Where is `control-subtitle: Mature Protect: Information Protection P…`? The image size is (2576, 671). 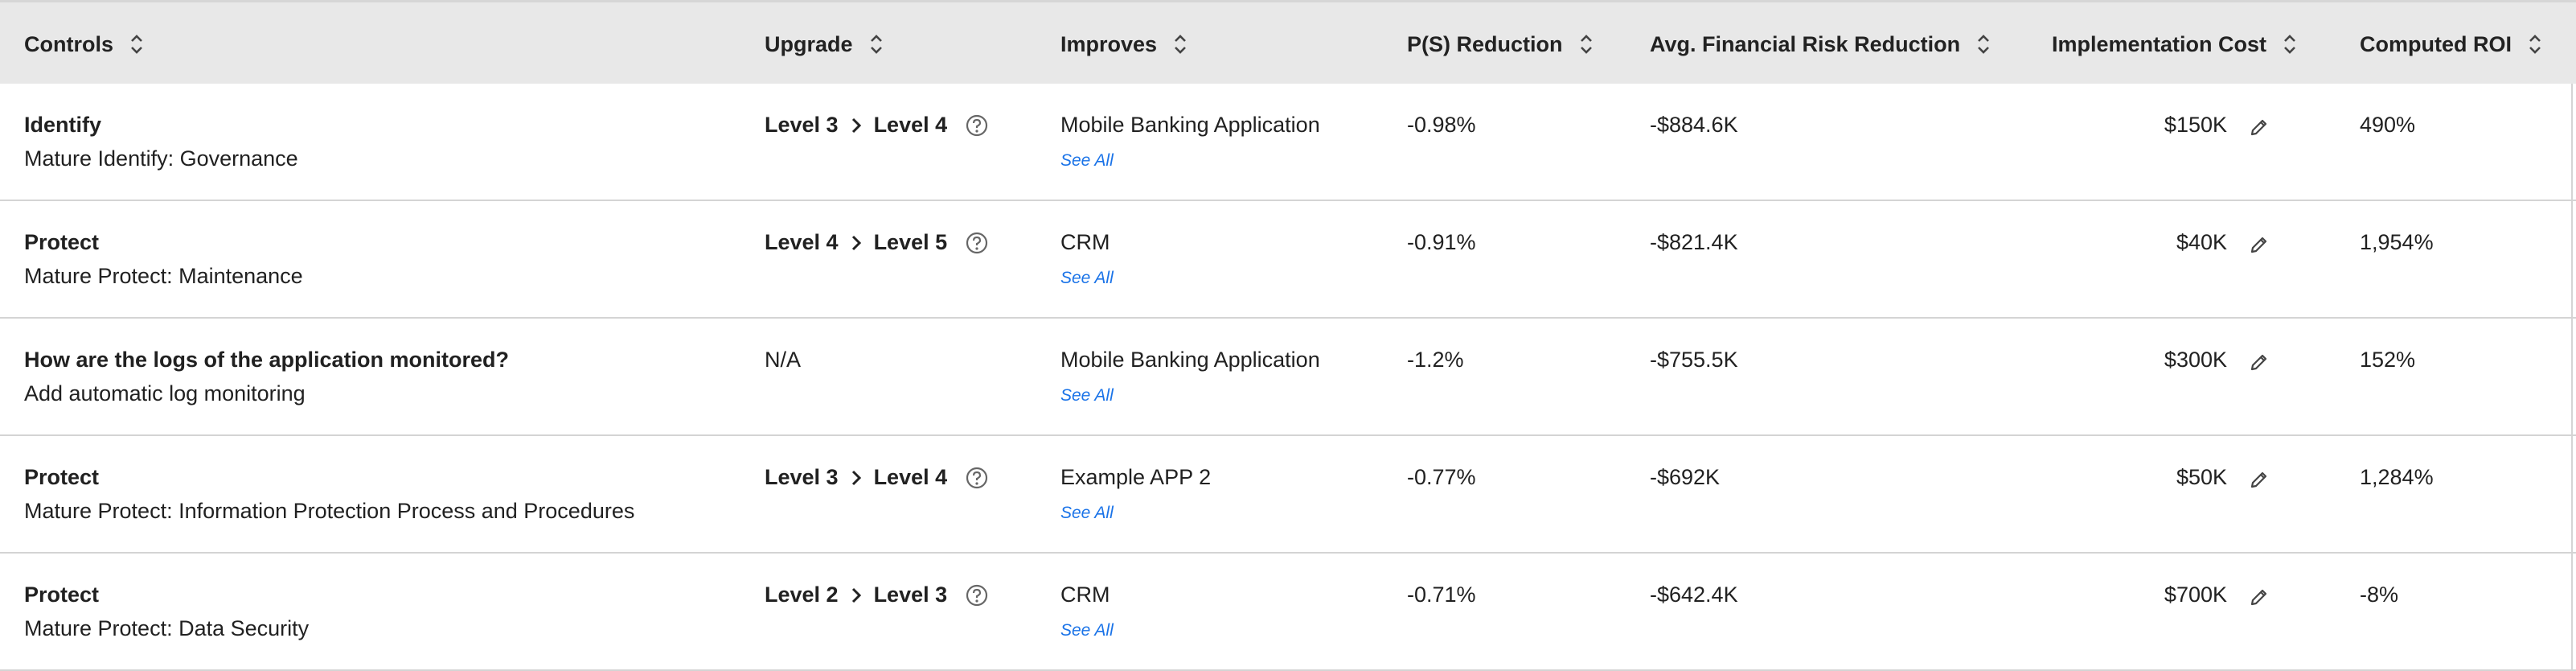
control-subtitle: Mature Protect: Information Protection P… is located at coordinates (329, 511).